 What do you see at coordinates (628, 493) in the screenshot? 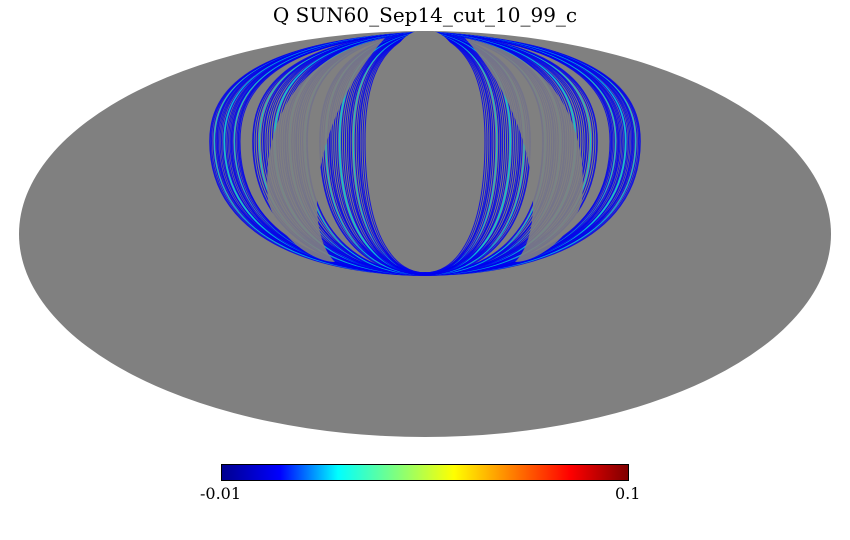
I see `colorbar-max-label: 0.1` at bounding box center [628, 493].